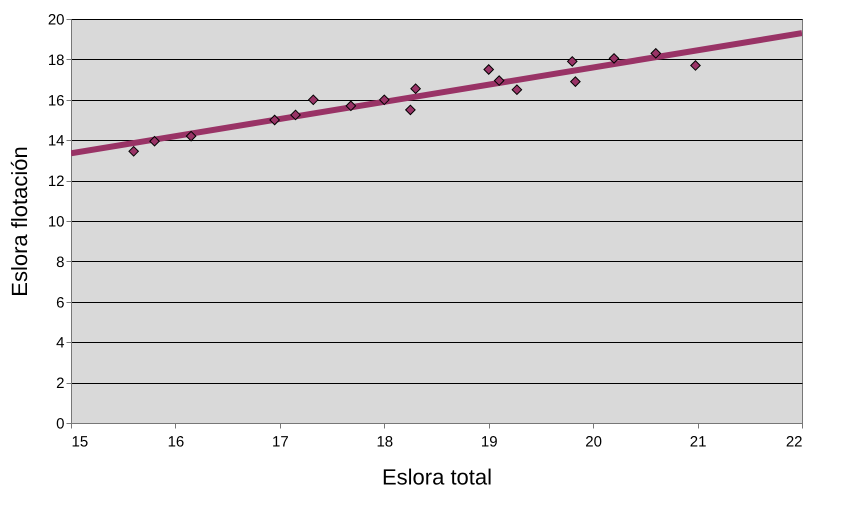 Image resolution: width=843 pixels, height=514 pixels. What do you see at coordinates (56, 141) in the screenshot?
I see `y-tick-label: 14` at bounding box center [56, 141].